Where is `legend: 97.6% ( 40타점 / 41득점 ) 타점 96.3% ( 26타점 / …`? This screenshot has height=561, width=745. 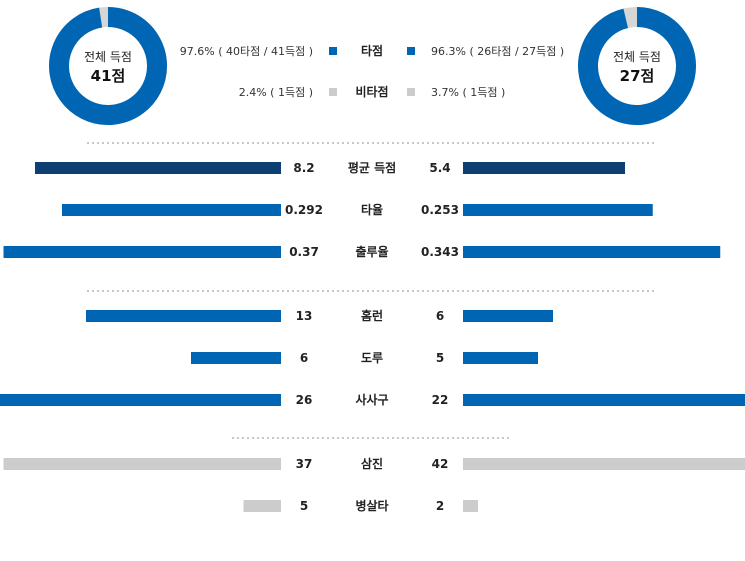 legend: 97.6% ( 40타점 / 41득점 ) 타점 96.3% ( 26타점 / … is located at coordinates (372, 71).